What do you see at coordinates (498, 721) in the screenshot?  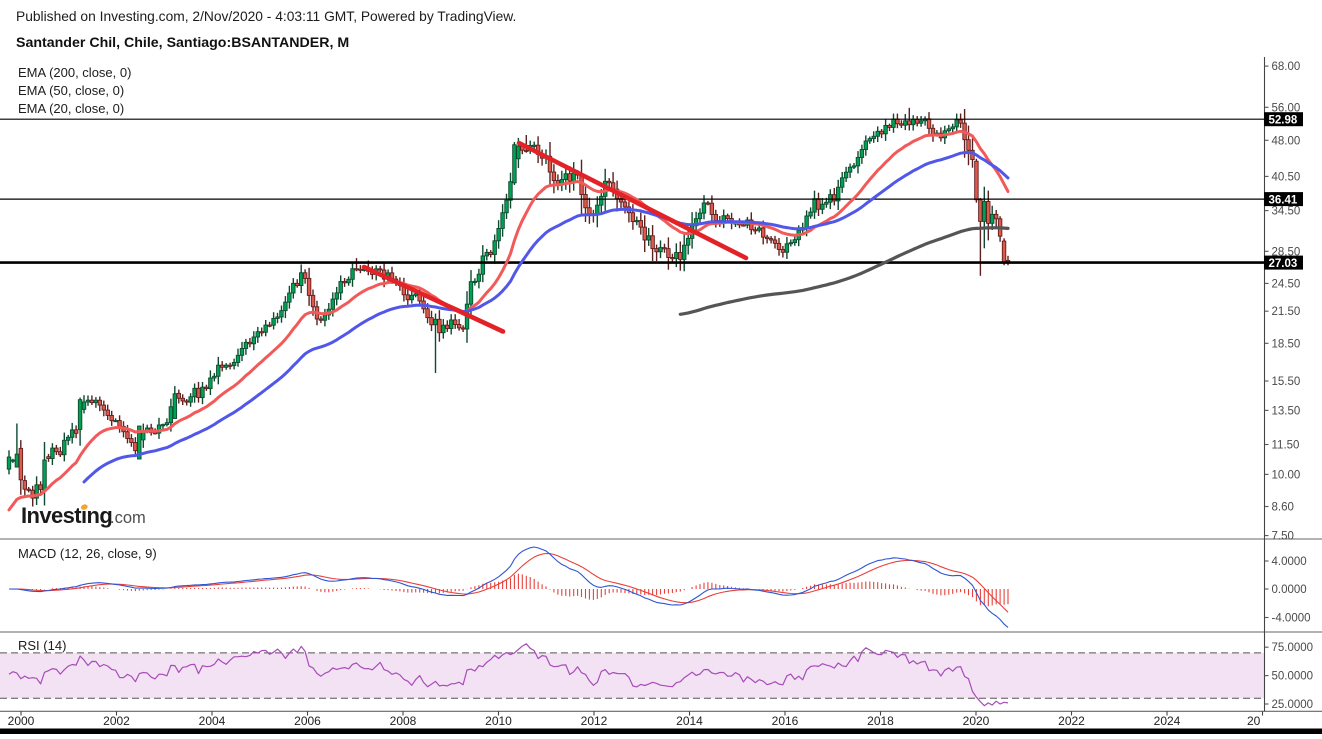 I see `svg-text: 2010` at bounding box center [498, 721].